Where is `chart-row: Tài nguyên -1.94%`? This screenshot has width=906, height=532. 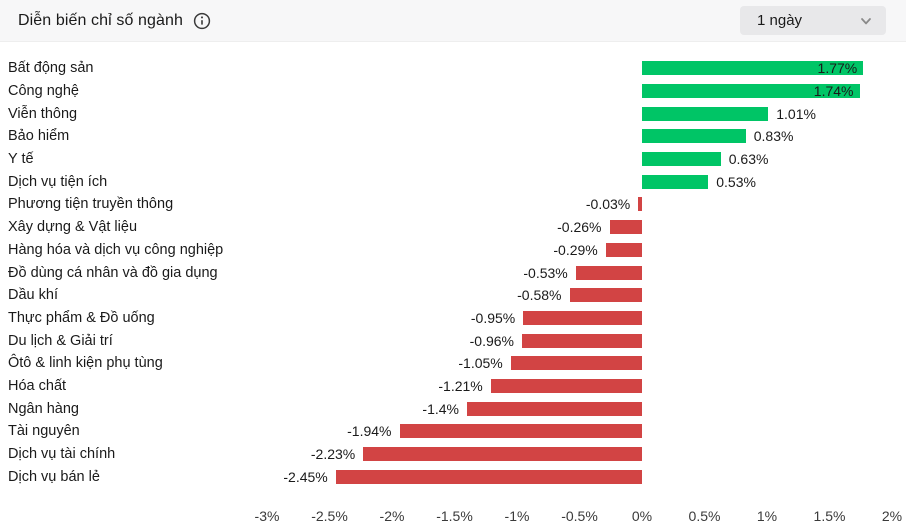 chart-row: Tài nguyên -1.94% is located at coordinates (453, 431).